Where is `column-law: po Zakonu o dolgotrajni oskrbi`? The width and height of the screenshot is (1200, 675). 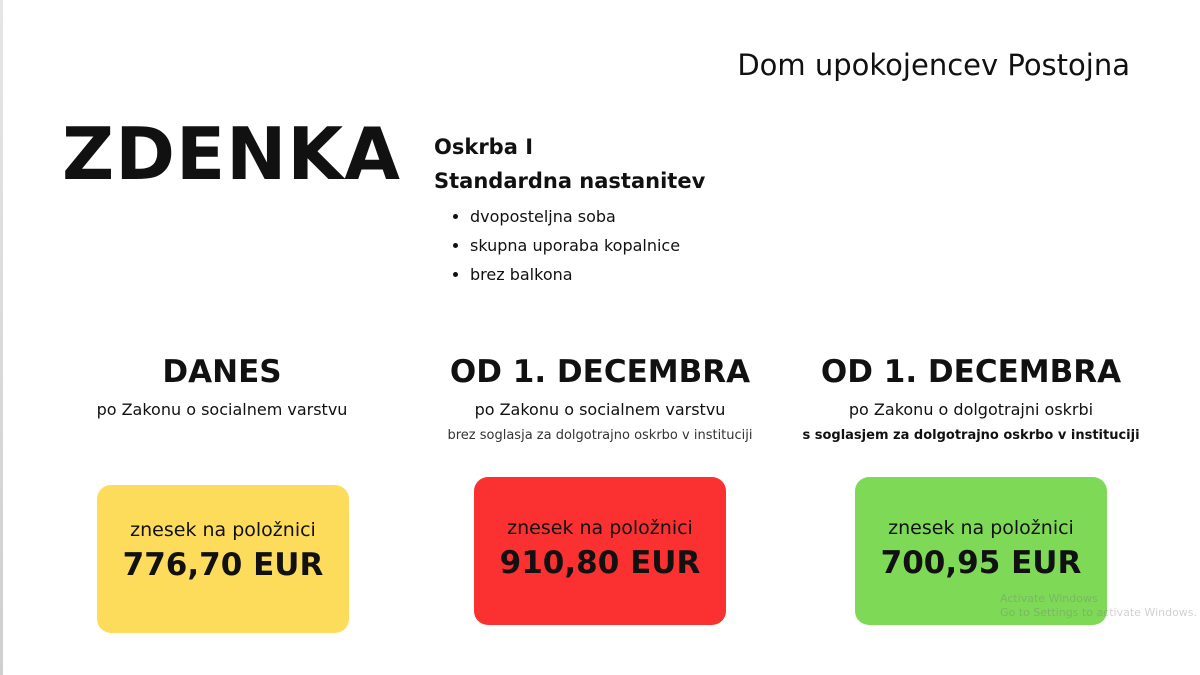
column-law: po Zakonu o dolgotrajni oskrbi is located at coordinates (971, 409).